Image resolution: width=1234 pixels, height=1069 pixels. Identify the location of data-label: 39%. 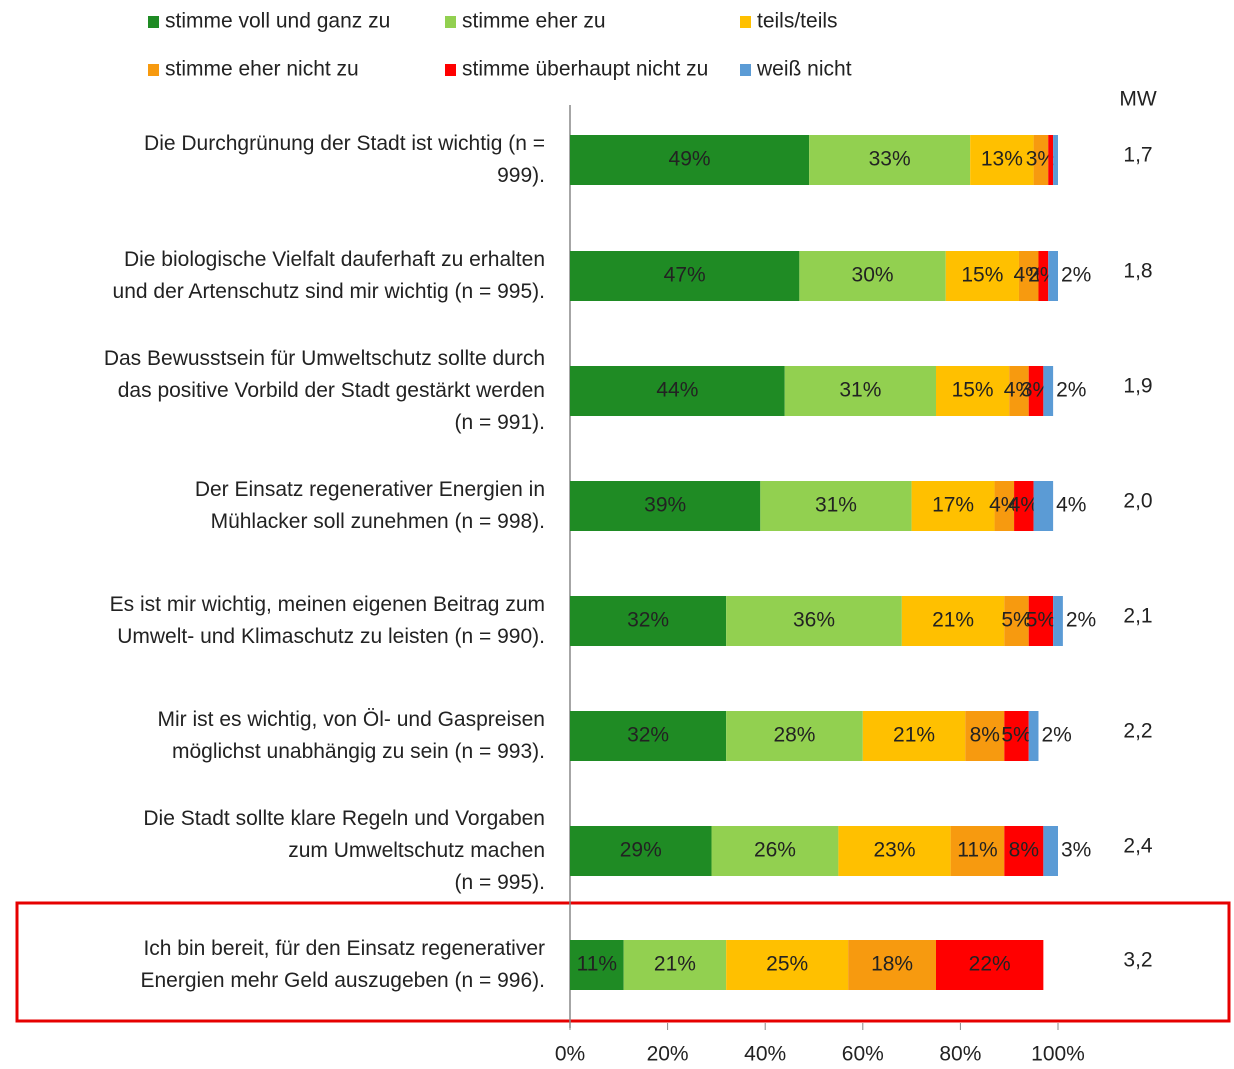
(665, 505).